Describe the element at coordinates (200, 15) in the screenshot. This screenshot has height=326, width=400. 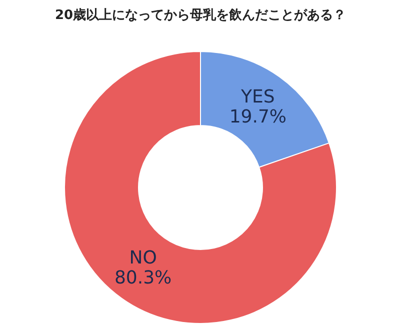
I see `chart-title: 20歳以上になってから母乳を飲んだことがある？` at that location.